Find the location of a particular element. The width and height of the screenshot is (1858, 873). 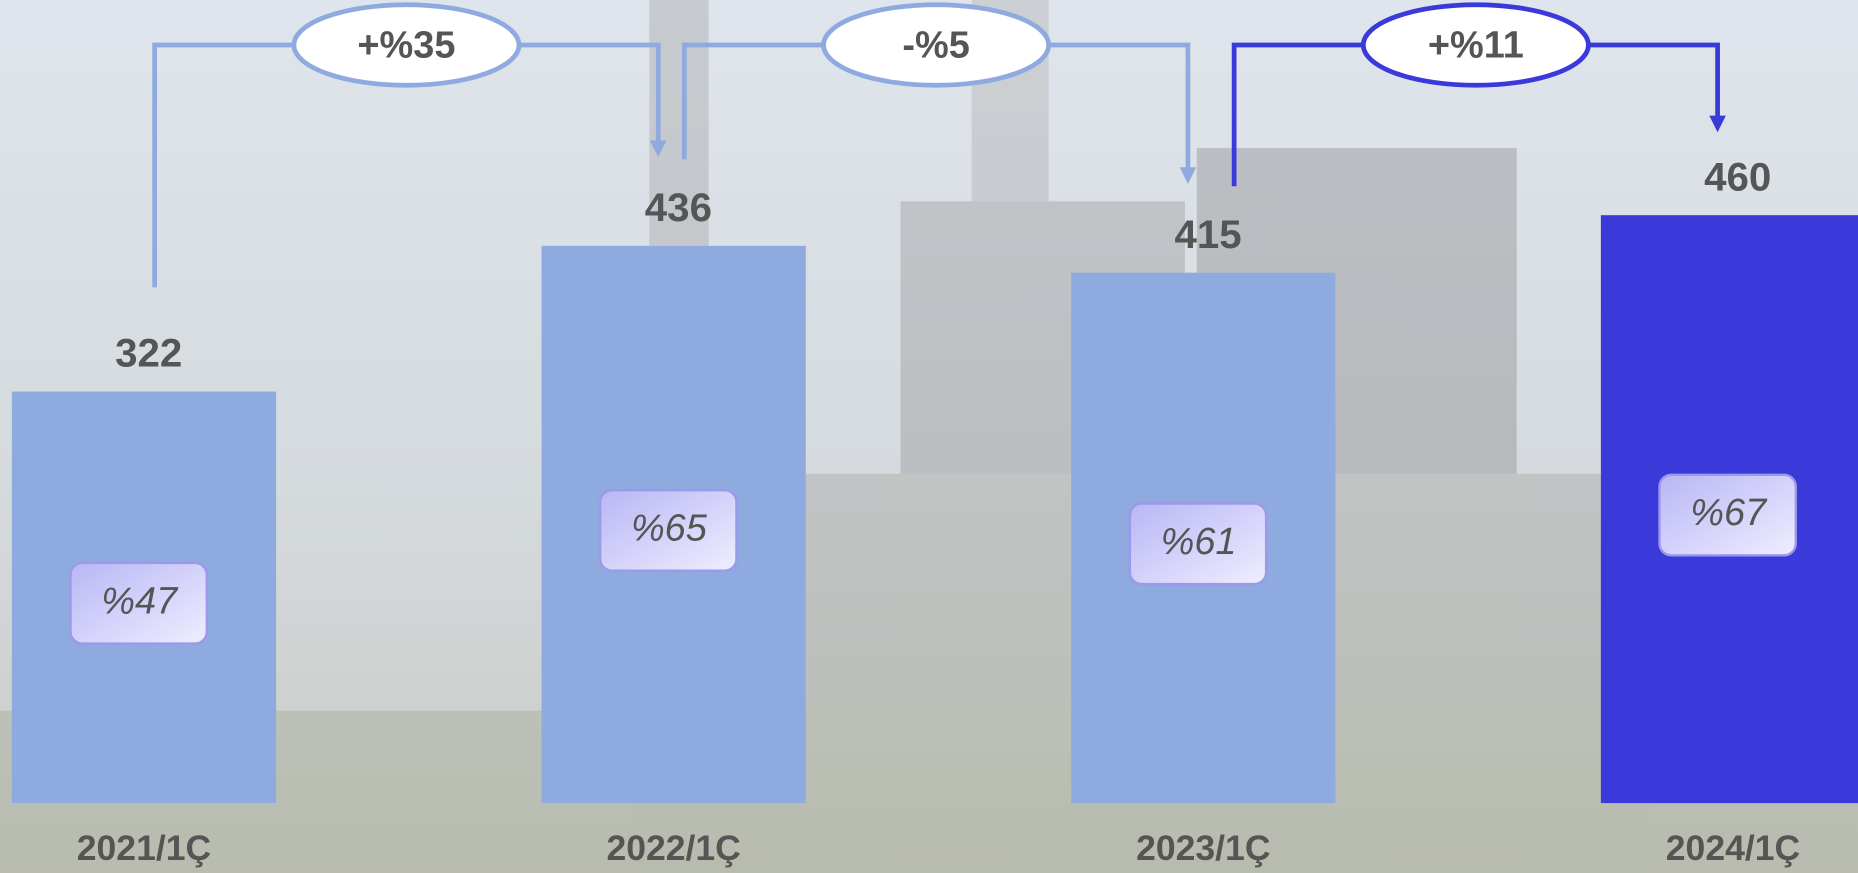

change-label: +%11 is located at coordinates (1476, 45).